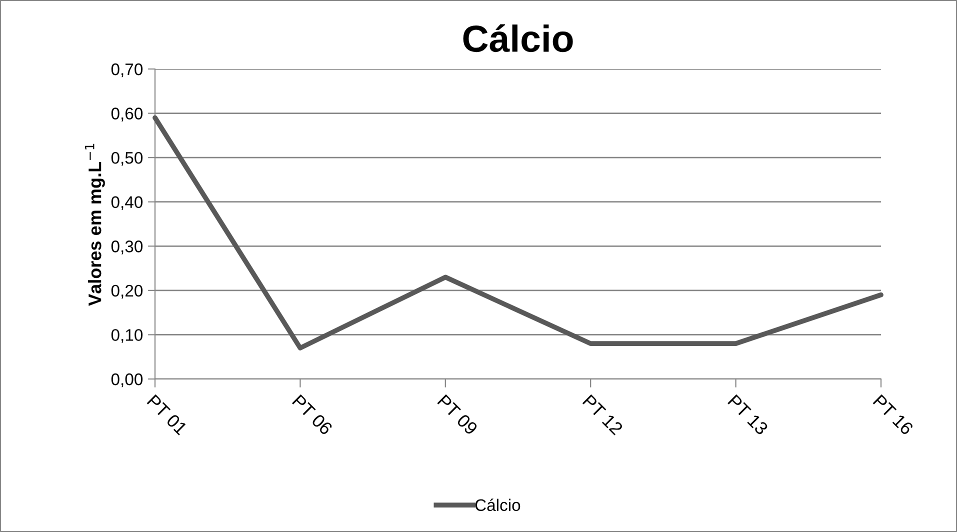 The height and width of the screenshot is (532, 957). What do you see at coordinates (127, 159) in the screenshot?
I see `y-tick-label: 0,50` at bounding box center [127, 159].